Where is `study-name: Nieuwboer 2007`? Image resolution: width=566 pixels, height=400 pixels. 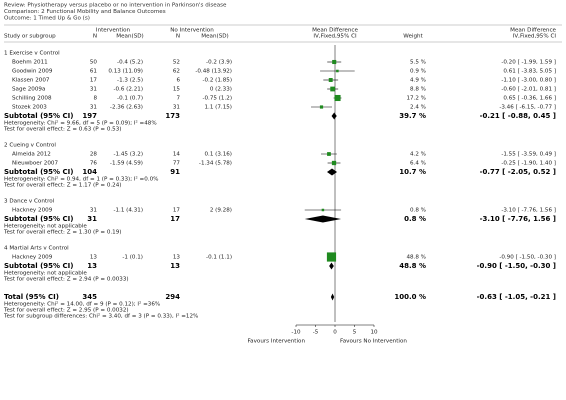
study-name: Nieuwboer 2007 is located at coordinates (35, 164).